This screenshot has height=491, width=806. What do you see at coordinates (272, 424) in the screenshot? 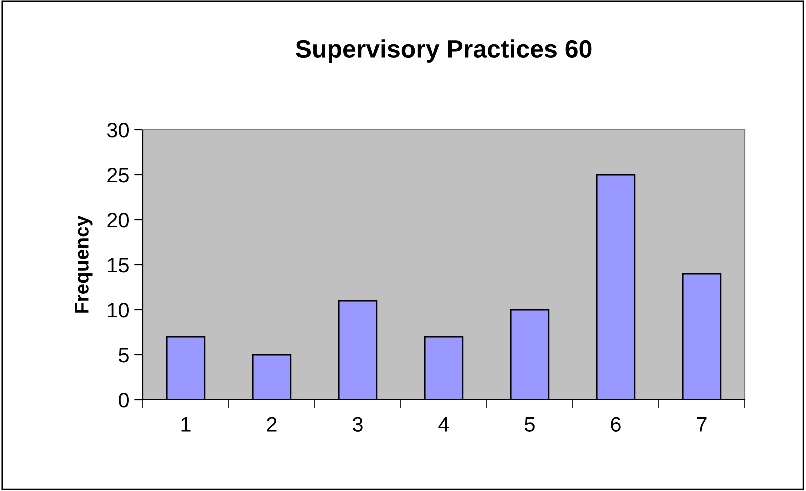
I see `x-tick-label: 2` at bounding box center [272, 424].